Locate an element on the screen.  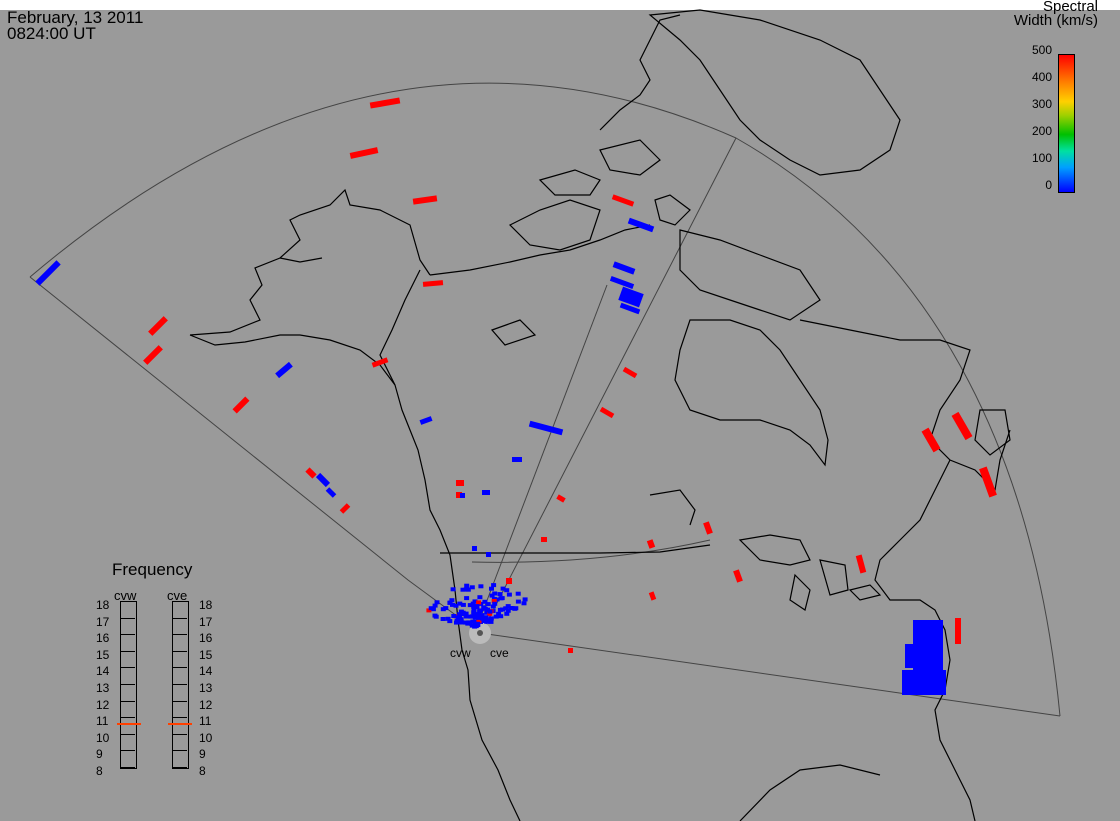
frequency-level-left: 10 is located at coordinates (103, 737).